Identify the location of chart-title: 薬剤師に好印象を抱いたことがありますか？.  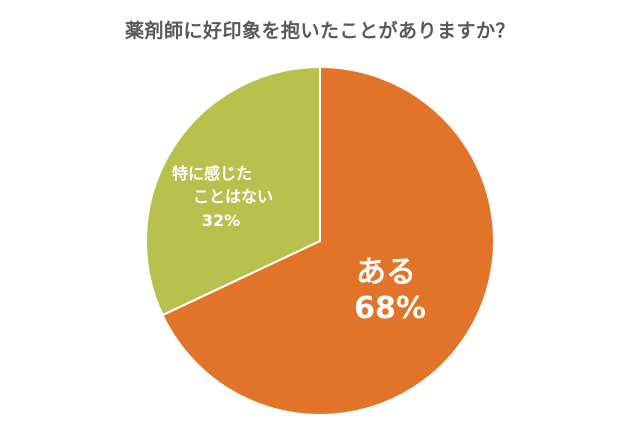
(319, 31).